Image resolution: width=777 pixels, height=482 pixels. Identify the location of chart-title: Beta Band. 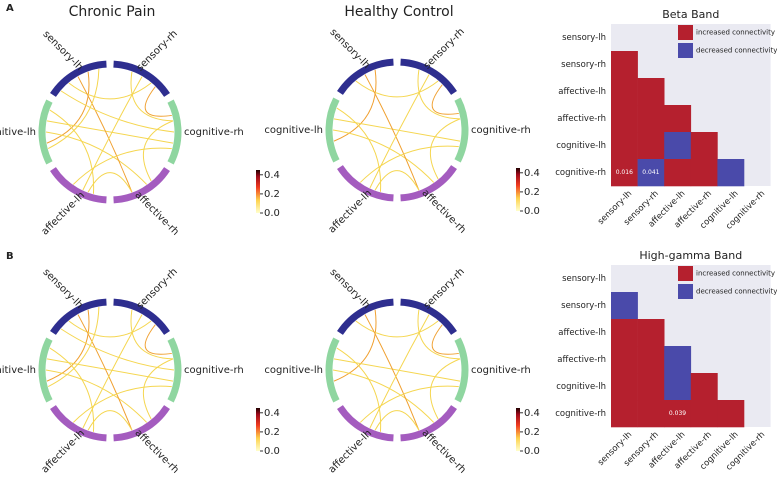
(690, 14).